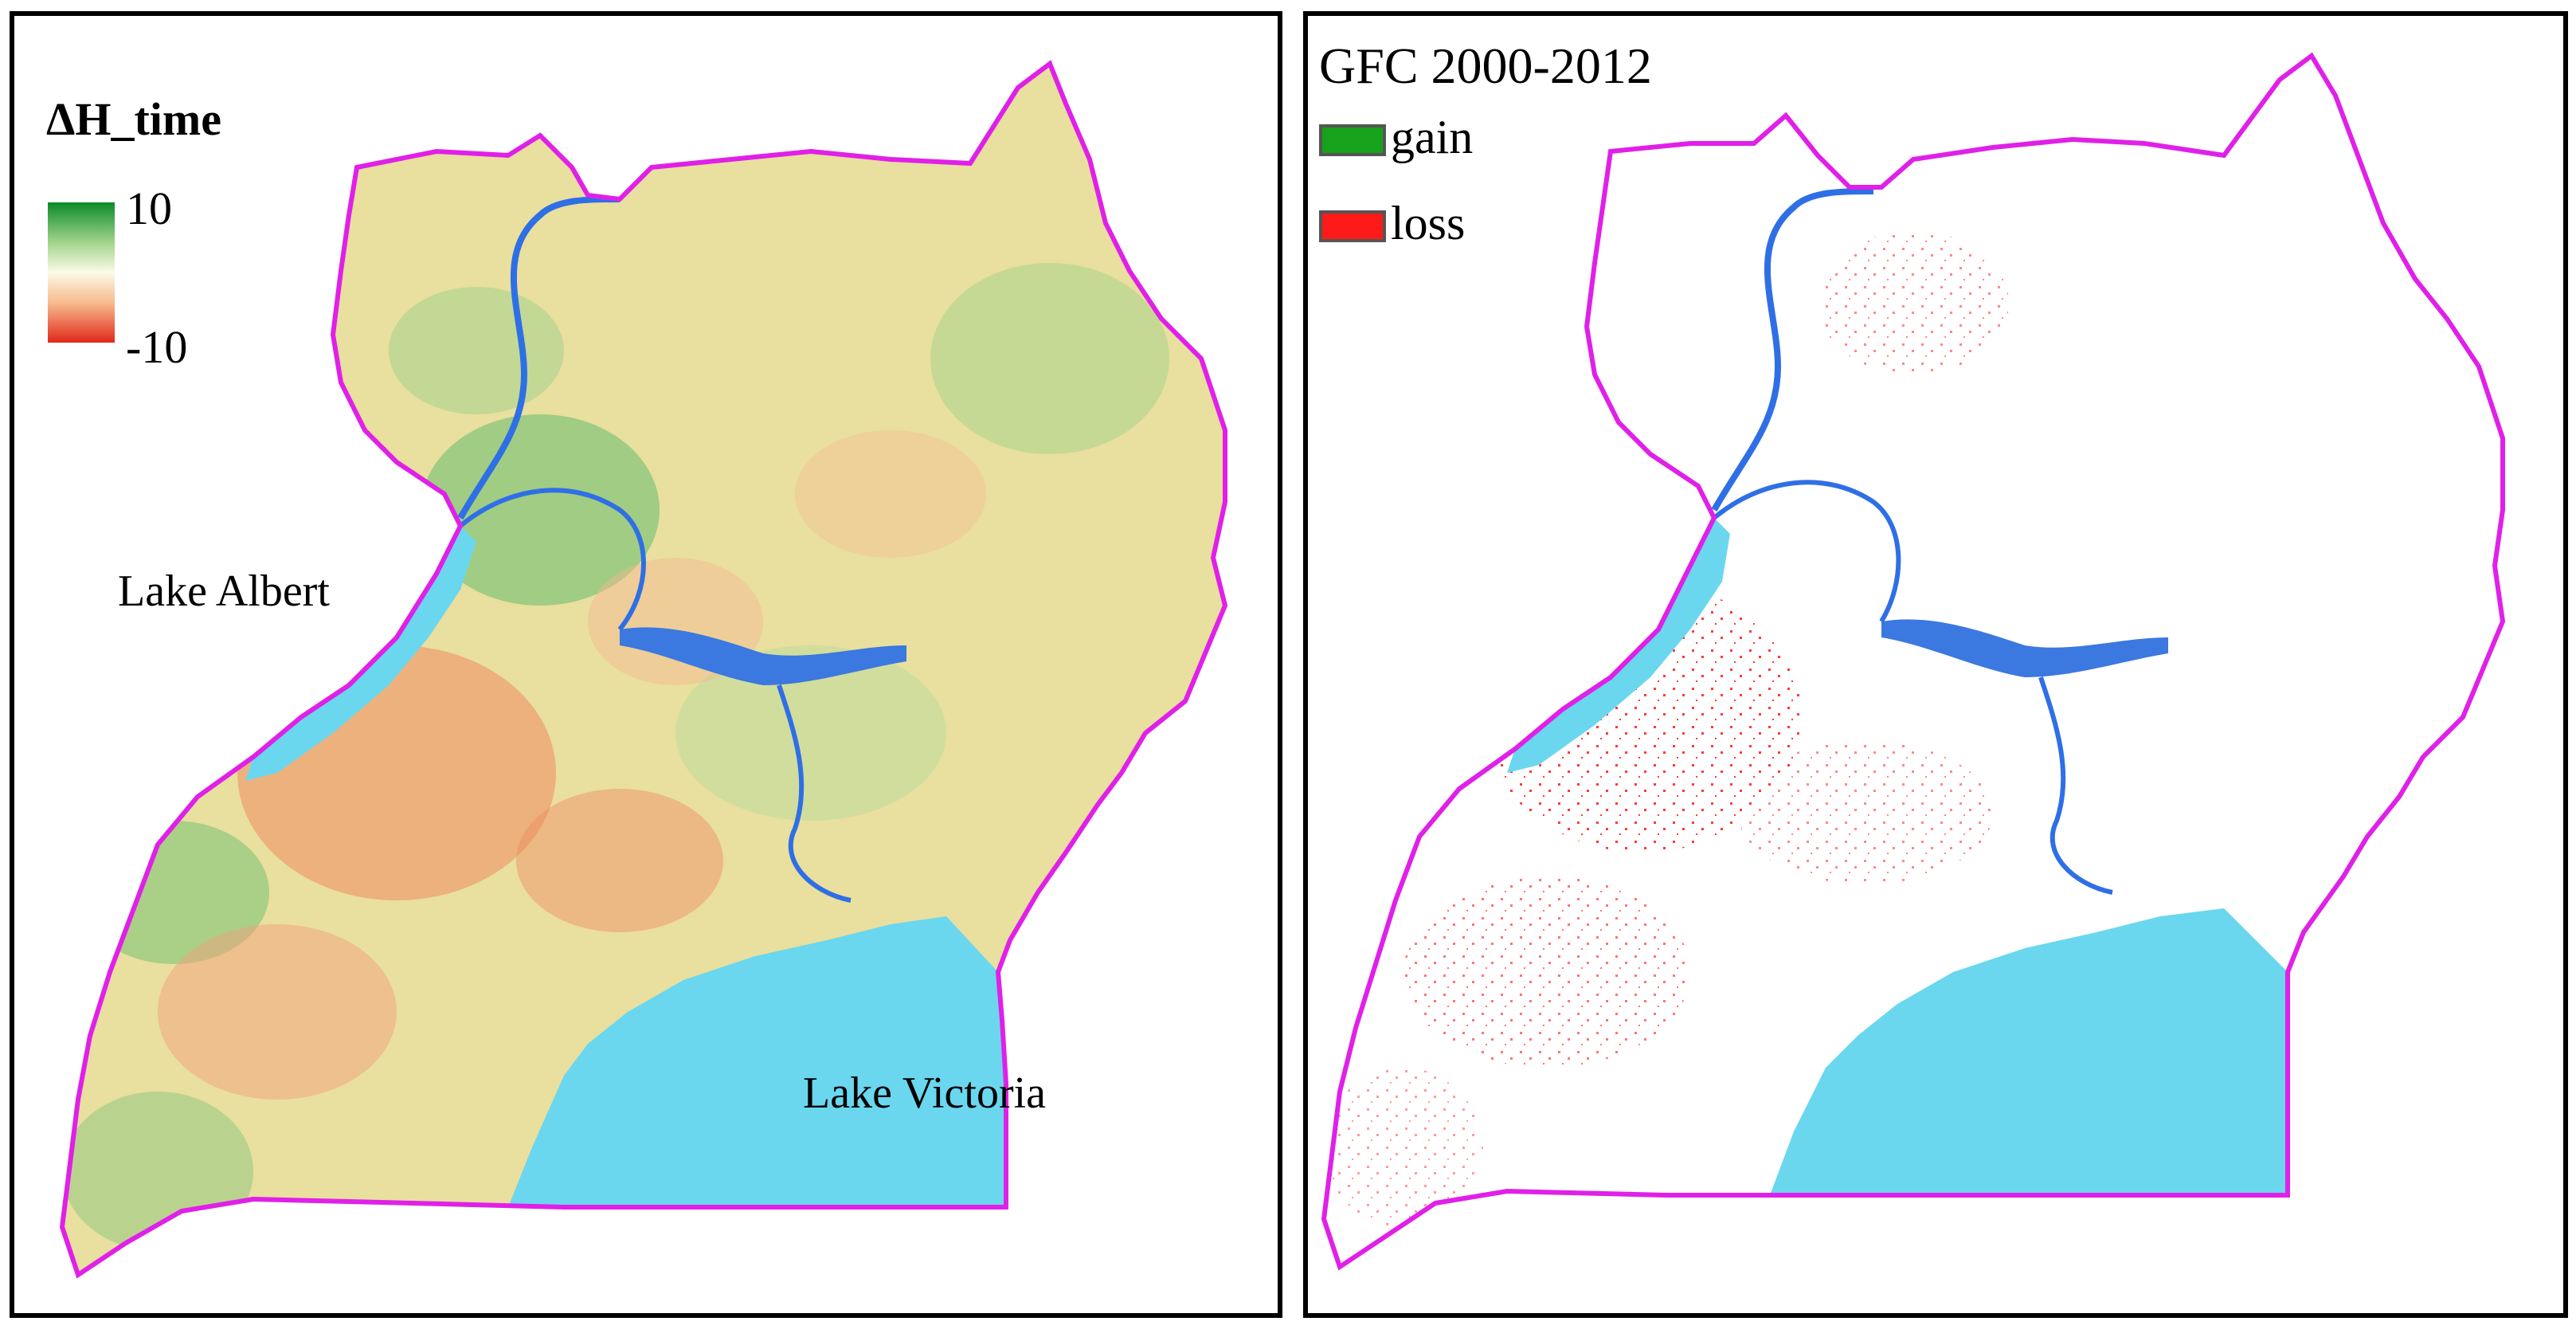  Describe the element at coordinates (149, 208) in the screenshot. I see `ramp-max-label: 10` at that location.